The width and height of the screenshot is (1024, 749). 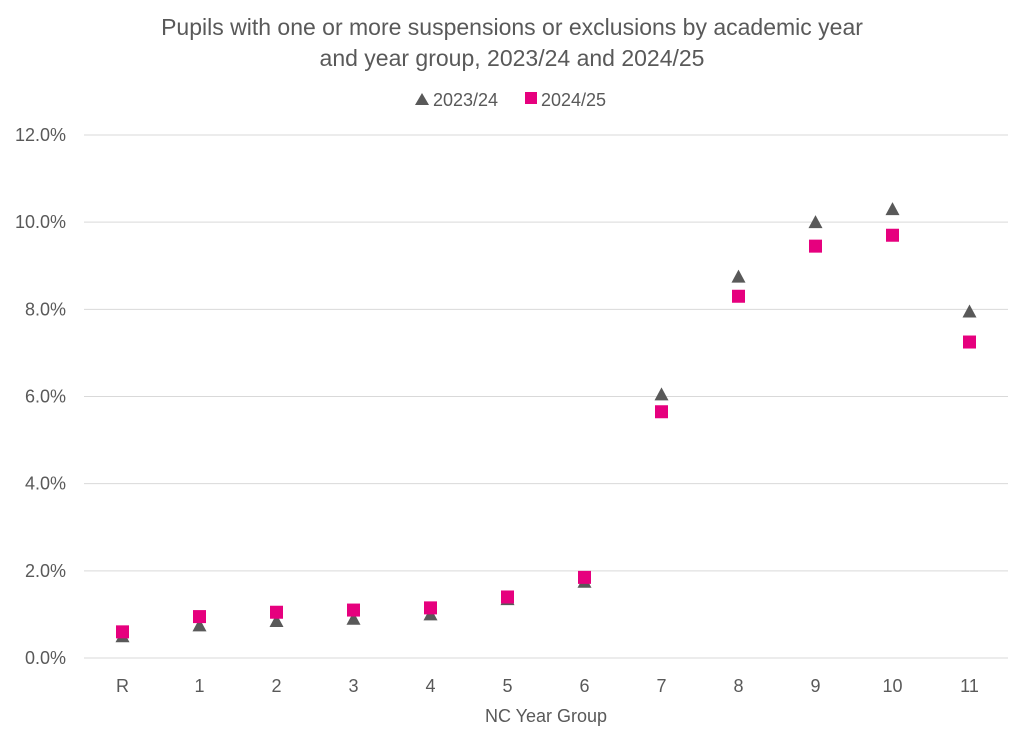 I want to click on x-tick-label: R, so click(x=122, y=686).